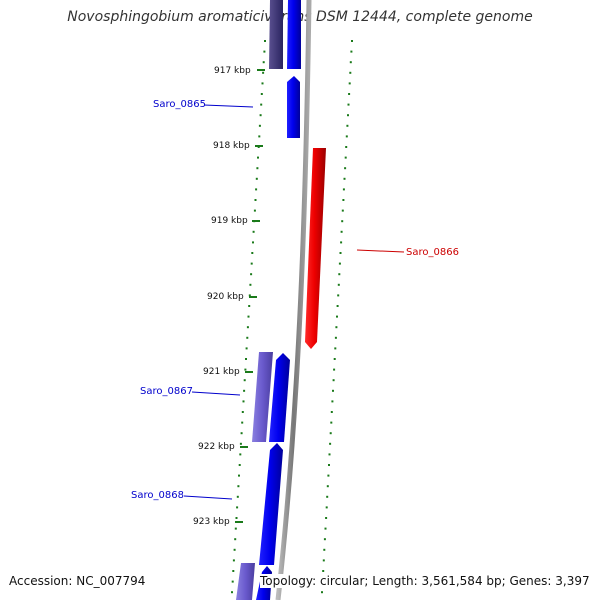  What do you see at coordinates (276, 34) in the screenshot?
I see `annotation-bar-top` at bounding box center [276, 34].